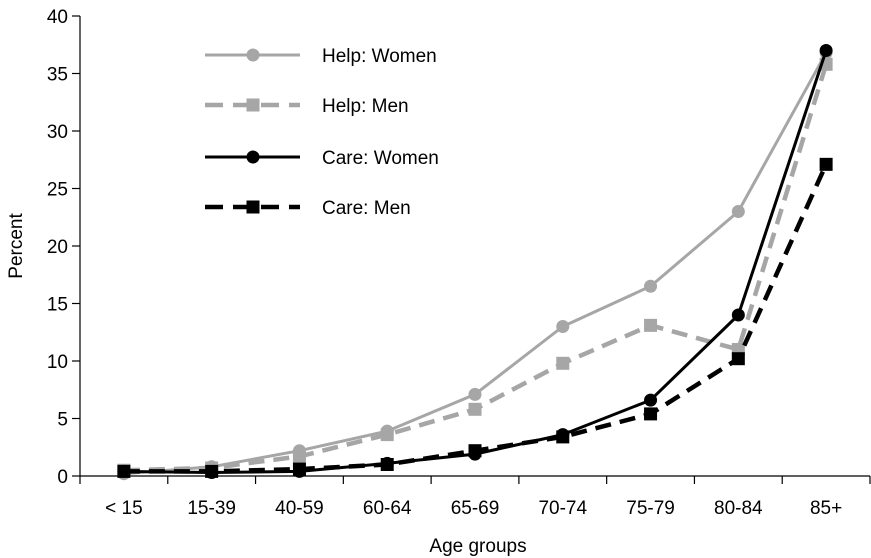 The image size is (871, 558). I want to click on y-tick-label: 30, so click(57, 132).